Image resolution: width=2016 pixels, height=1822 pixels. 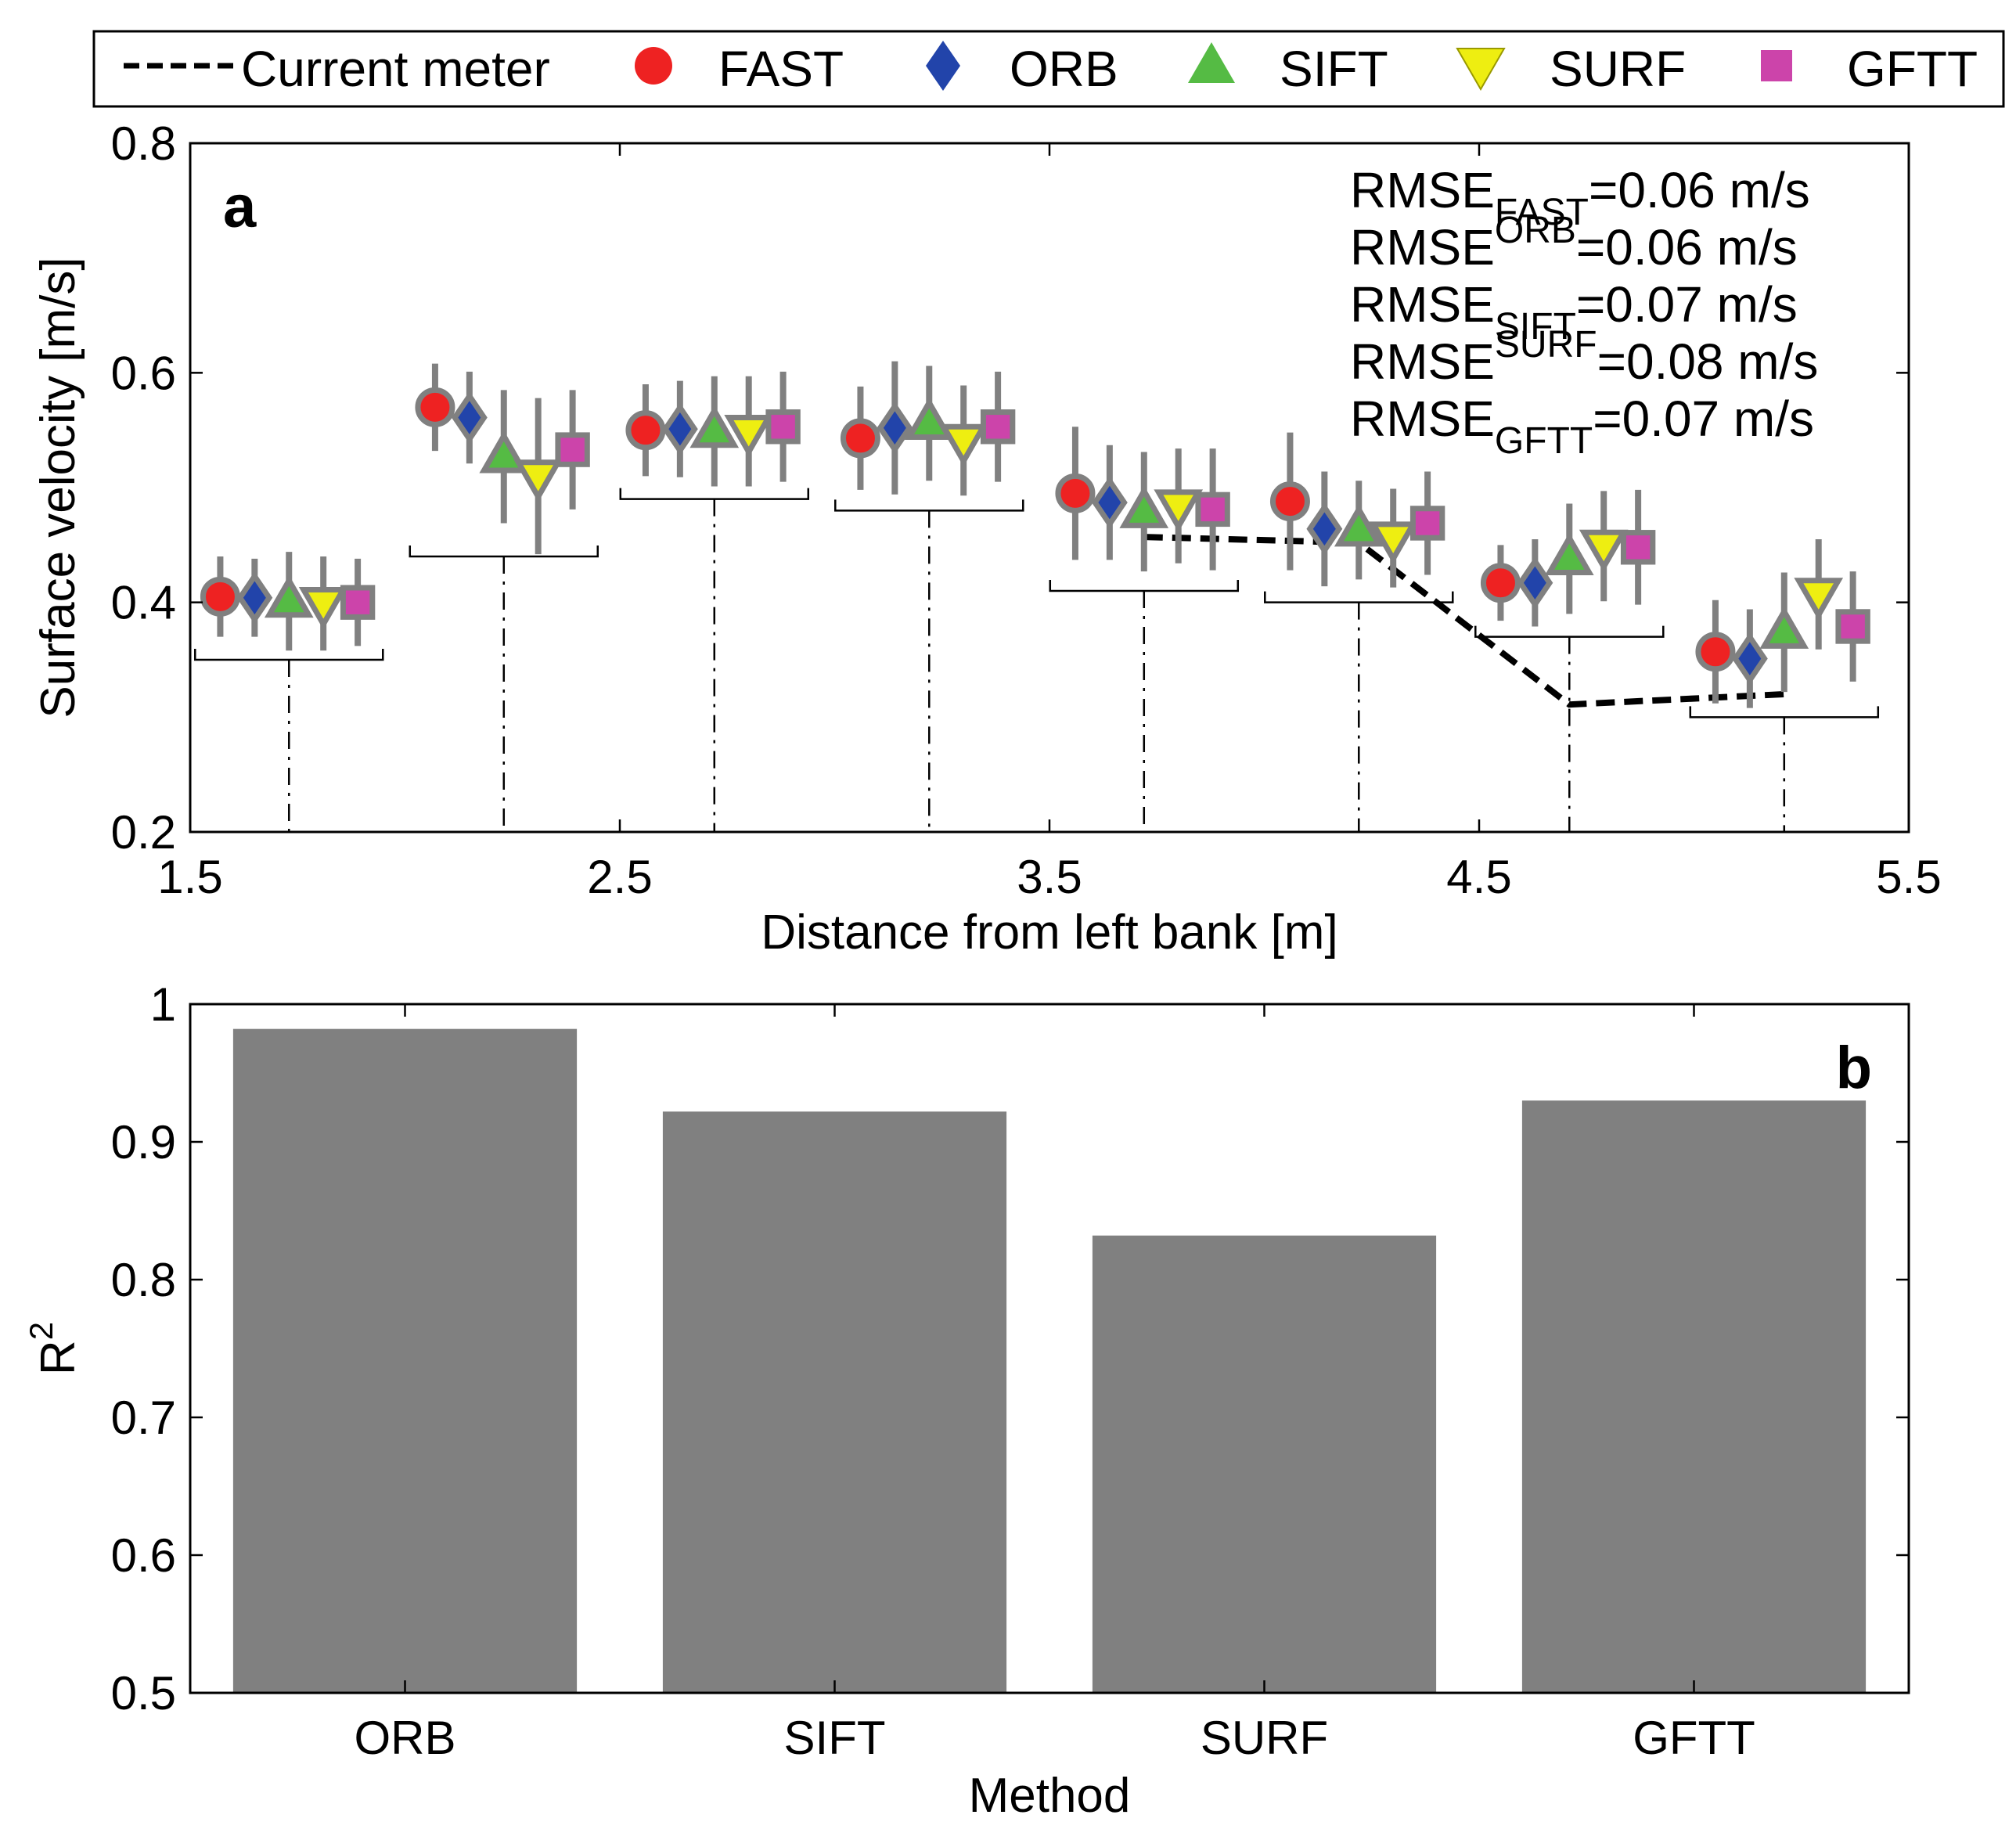 What do you see at coordinates (143, 1418) in the screenshot?
I see `y-tick-label: 0.7` at bounding box center [143, 1418].